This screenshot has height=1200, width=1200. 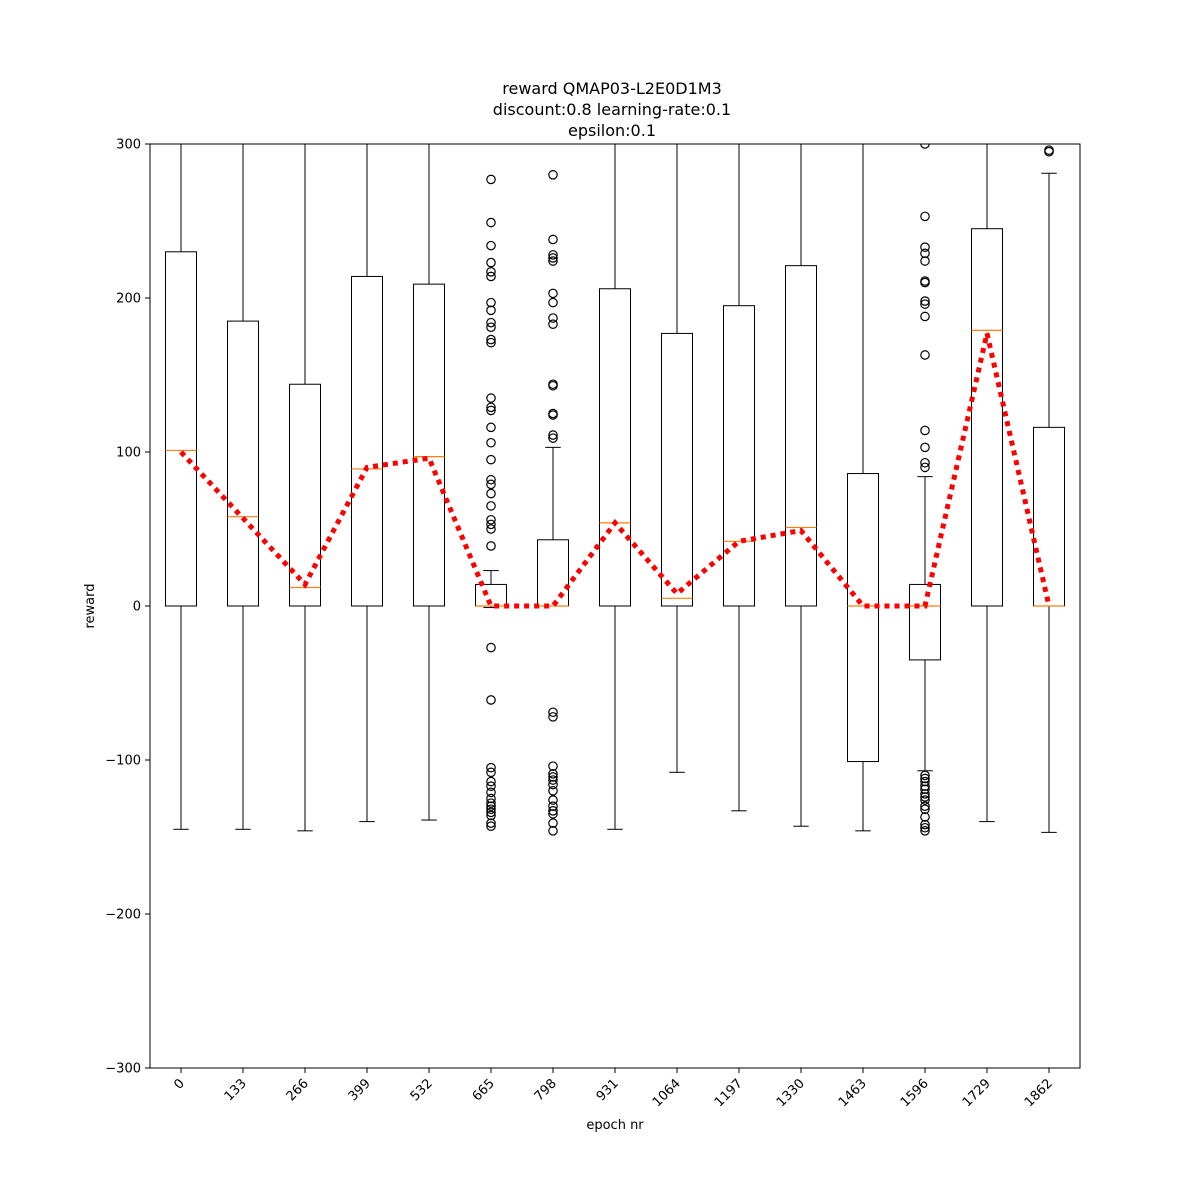 I want to click on y-tick-label: 0, so click(x=137, y=607).